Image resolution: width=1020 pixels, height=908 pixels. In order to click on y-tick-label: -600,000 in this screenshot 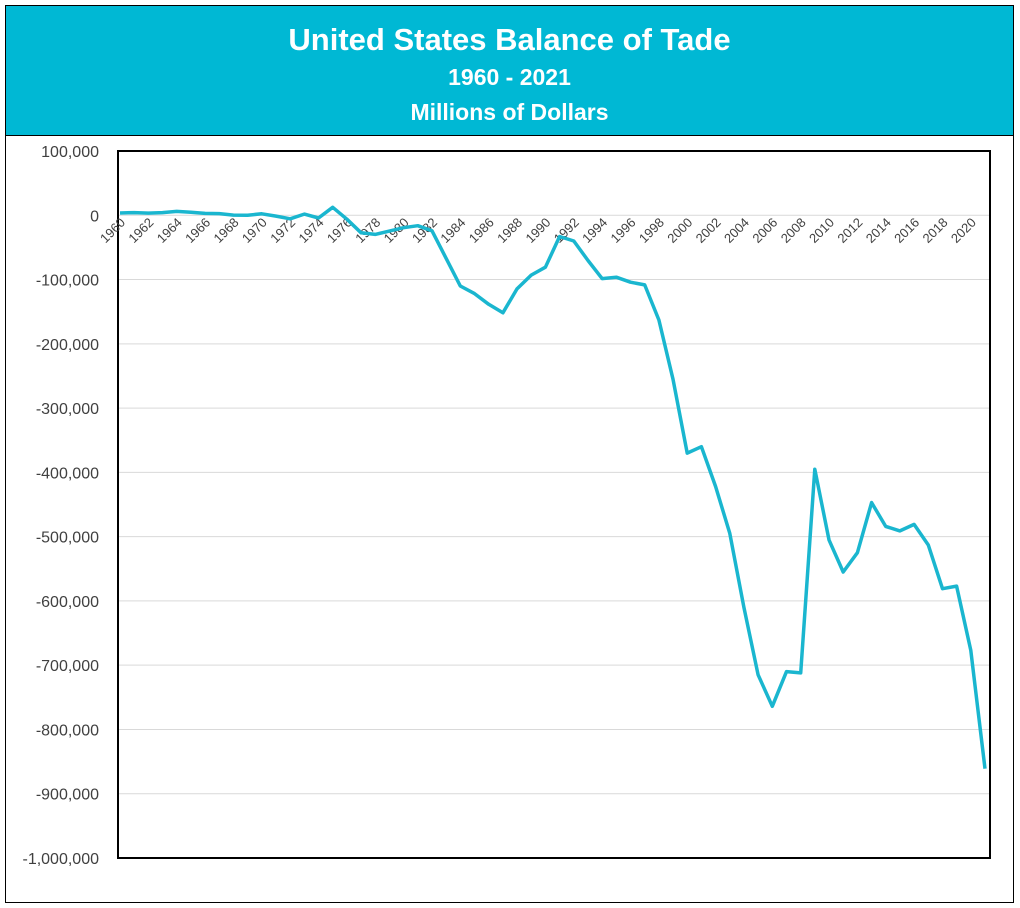, I will do `click(67, 602)`.